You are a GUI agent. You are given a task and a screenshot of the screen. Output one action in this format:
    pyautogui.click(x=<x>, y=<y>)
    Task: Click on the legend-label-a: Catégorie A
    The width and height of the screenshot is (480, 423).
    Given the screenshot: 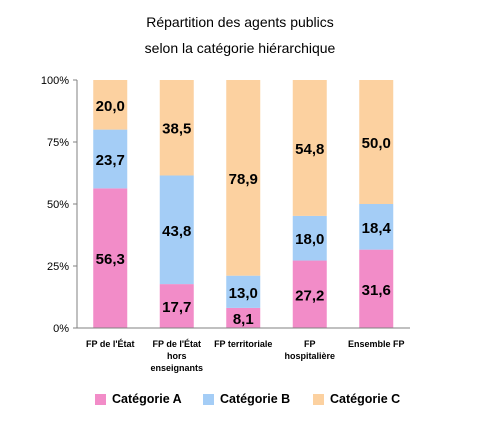 What is the action you would take?
    pyautogui.click(x=147, y=399)
    